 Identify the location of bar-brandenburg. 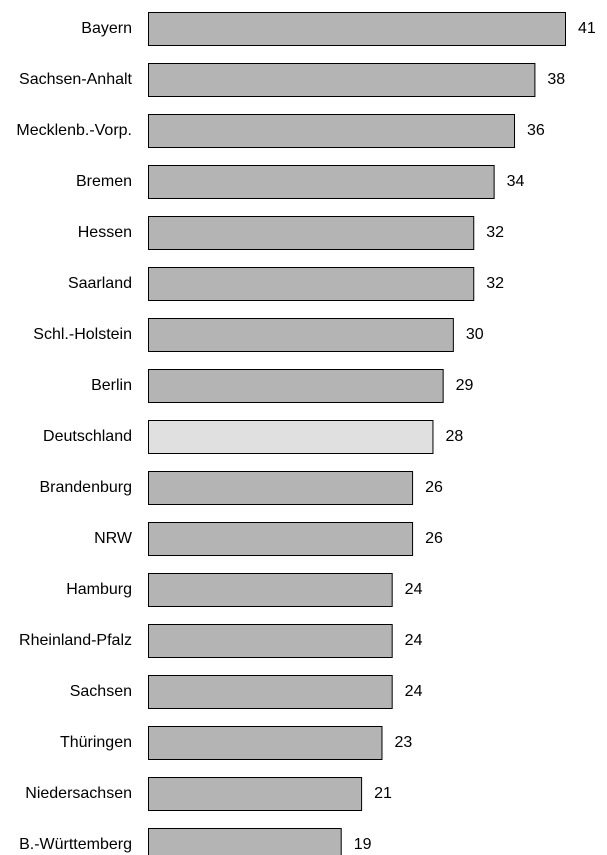
(281, 488).